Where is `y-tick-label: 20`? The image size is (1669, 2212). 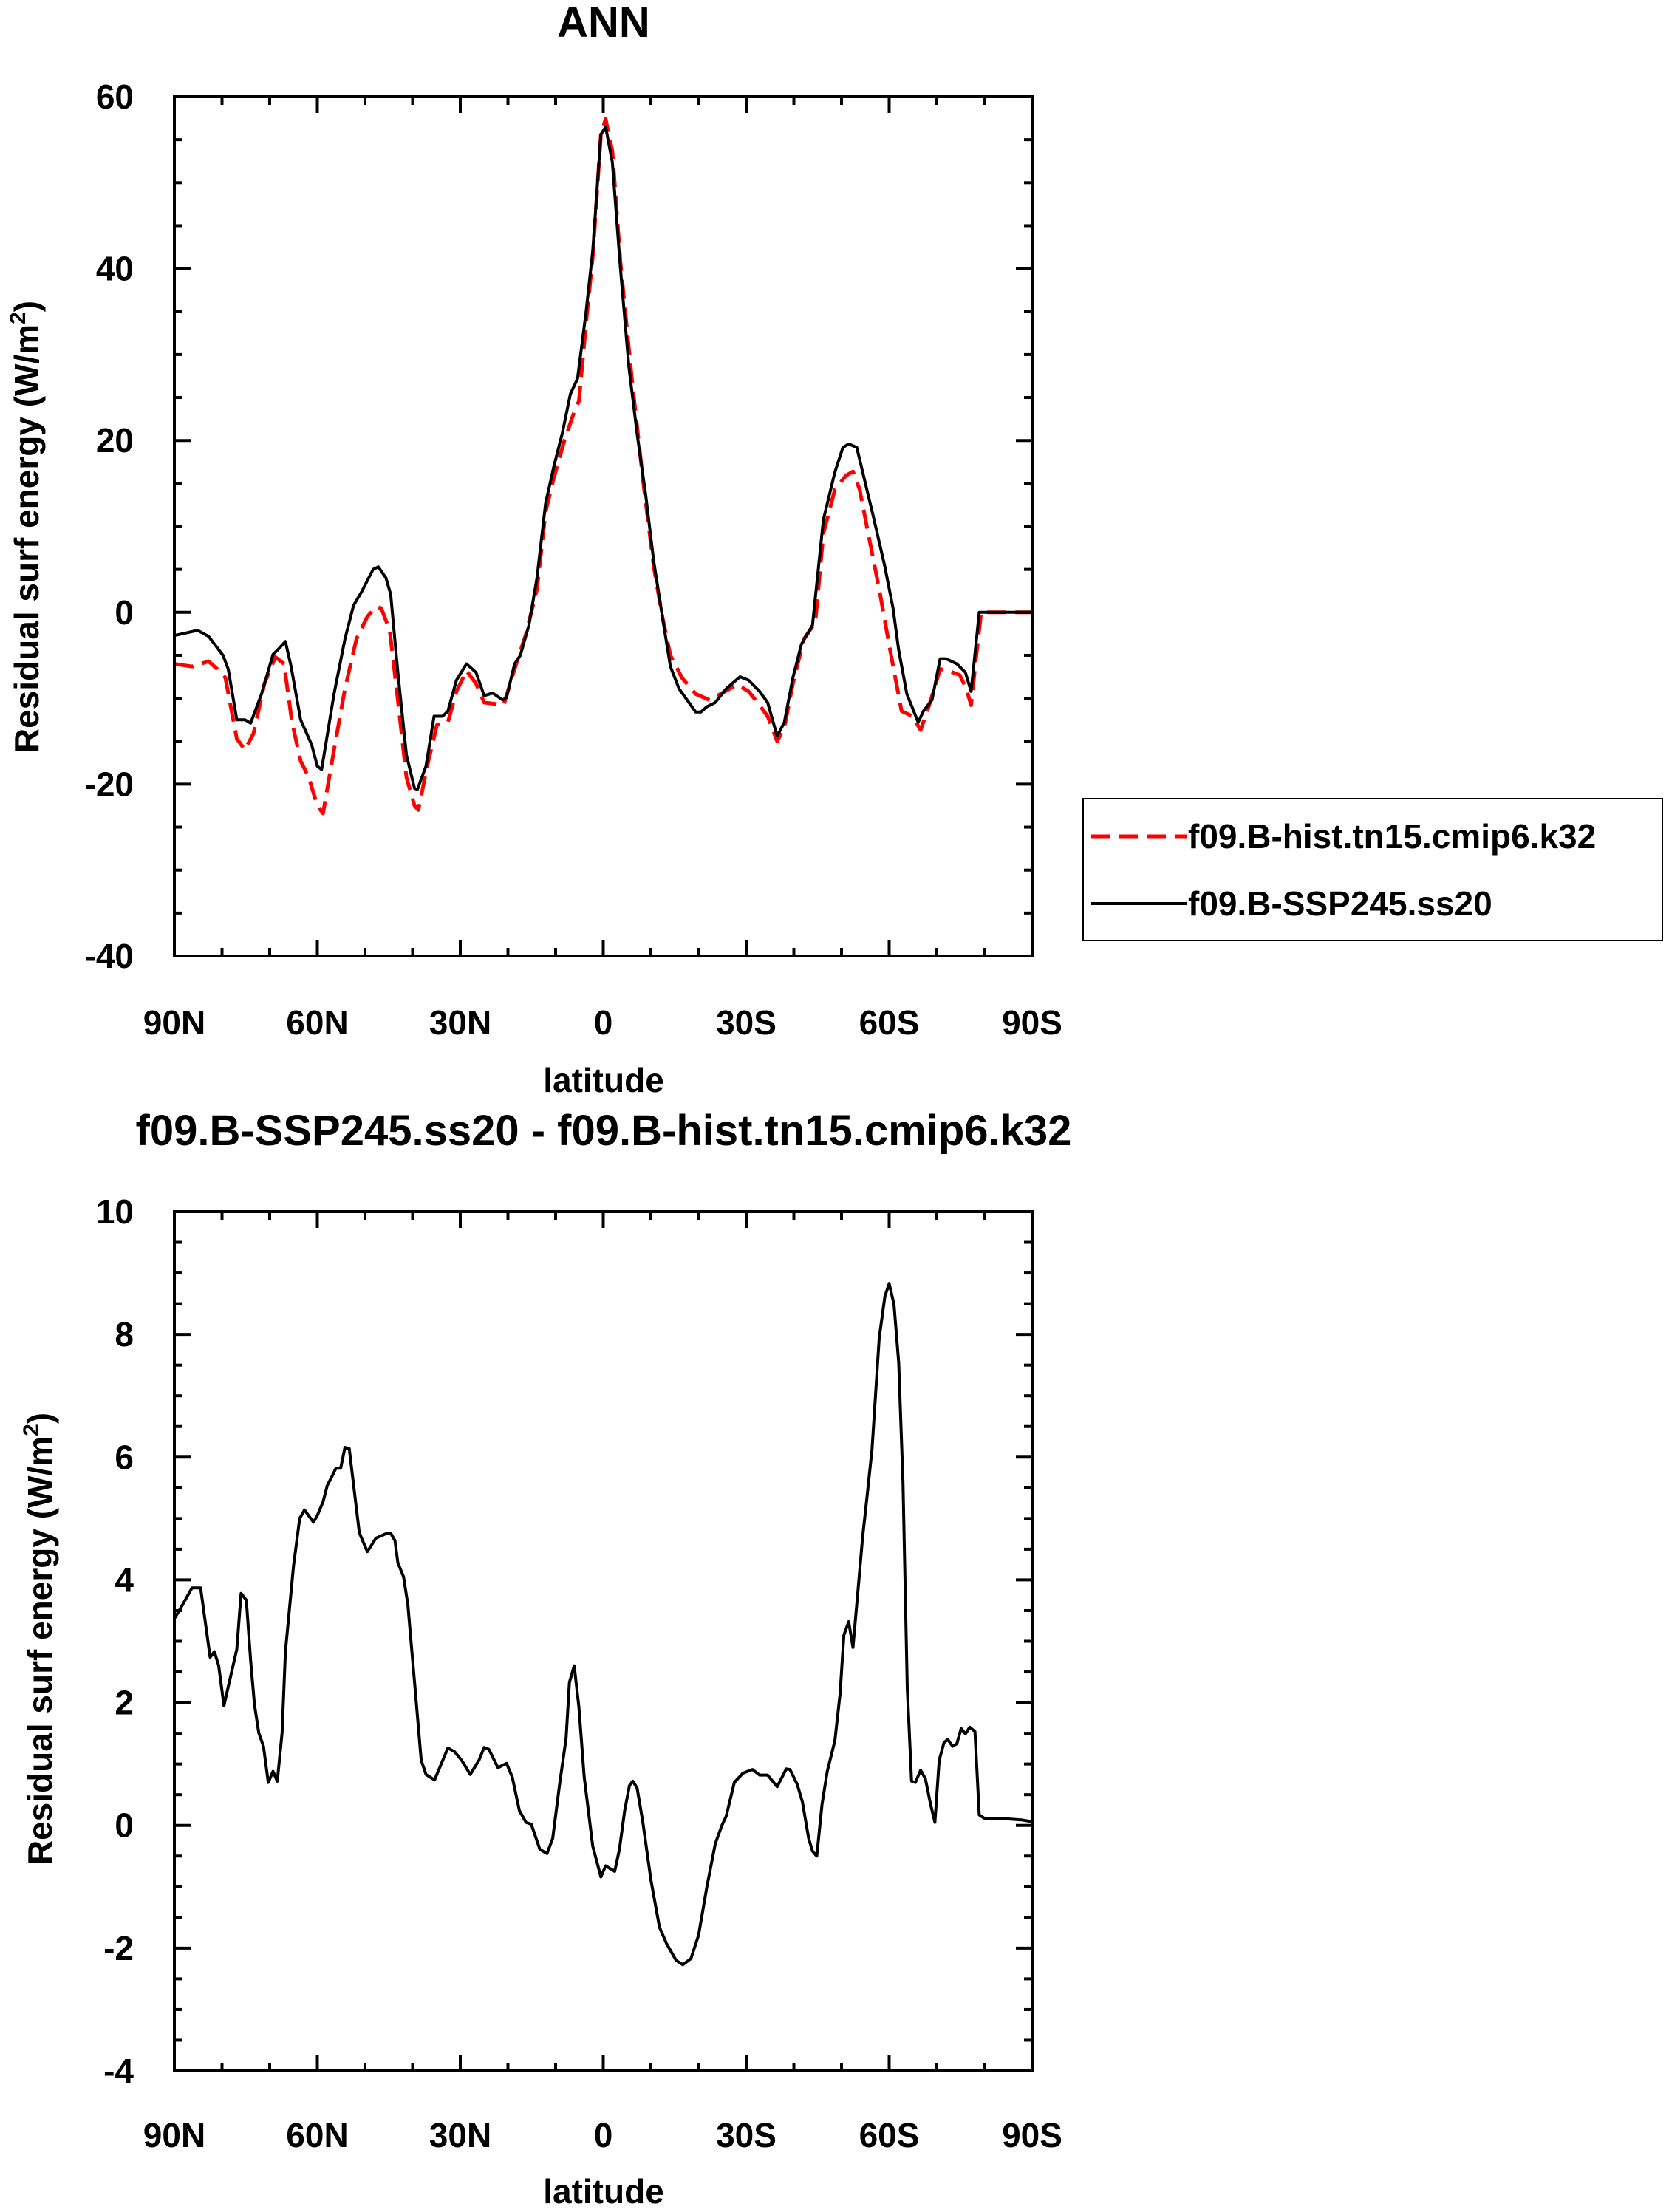
y-tick-label: 20 is located at coordinates (115, 441).